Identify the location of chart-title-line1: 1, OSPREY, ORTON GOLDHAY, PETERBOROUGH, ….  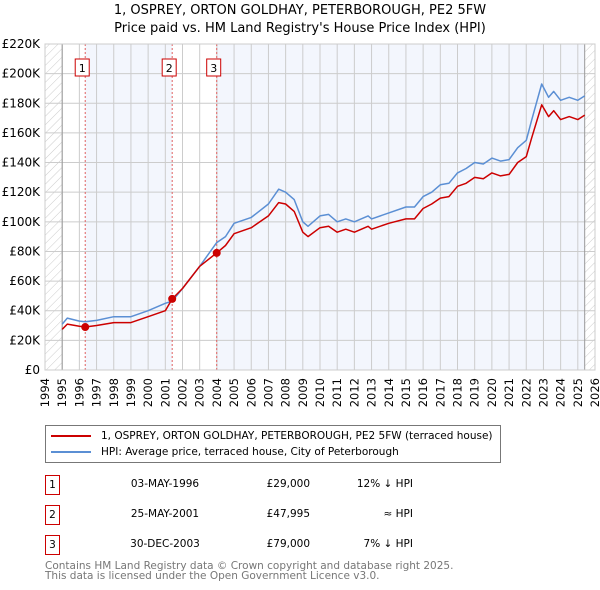
(300, 10).